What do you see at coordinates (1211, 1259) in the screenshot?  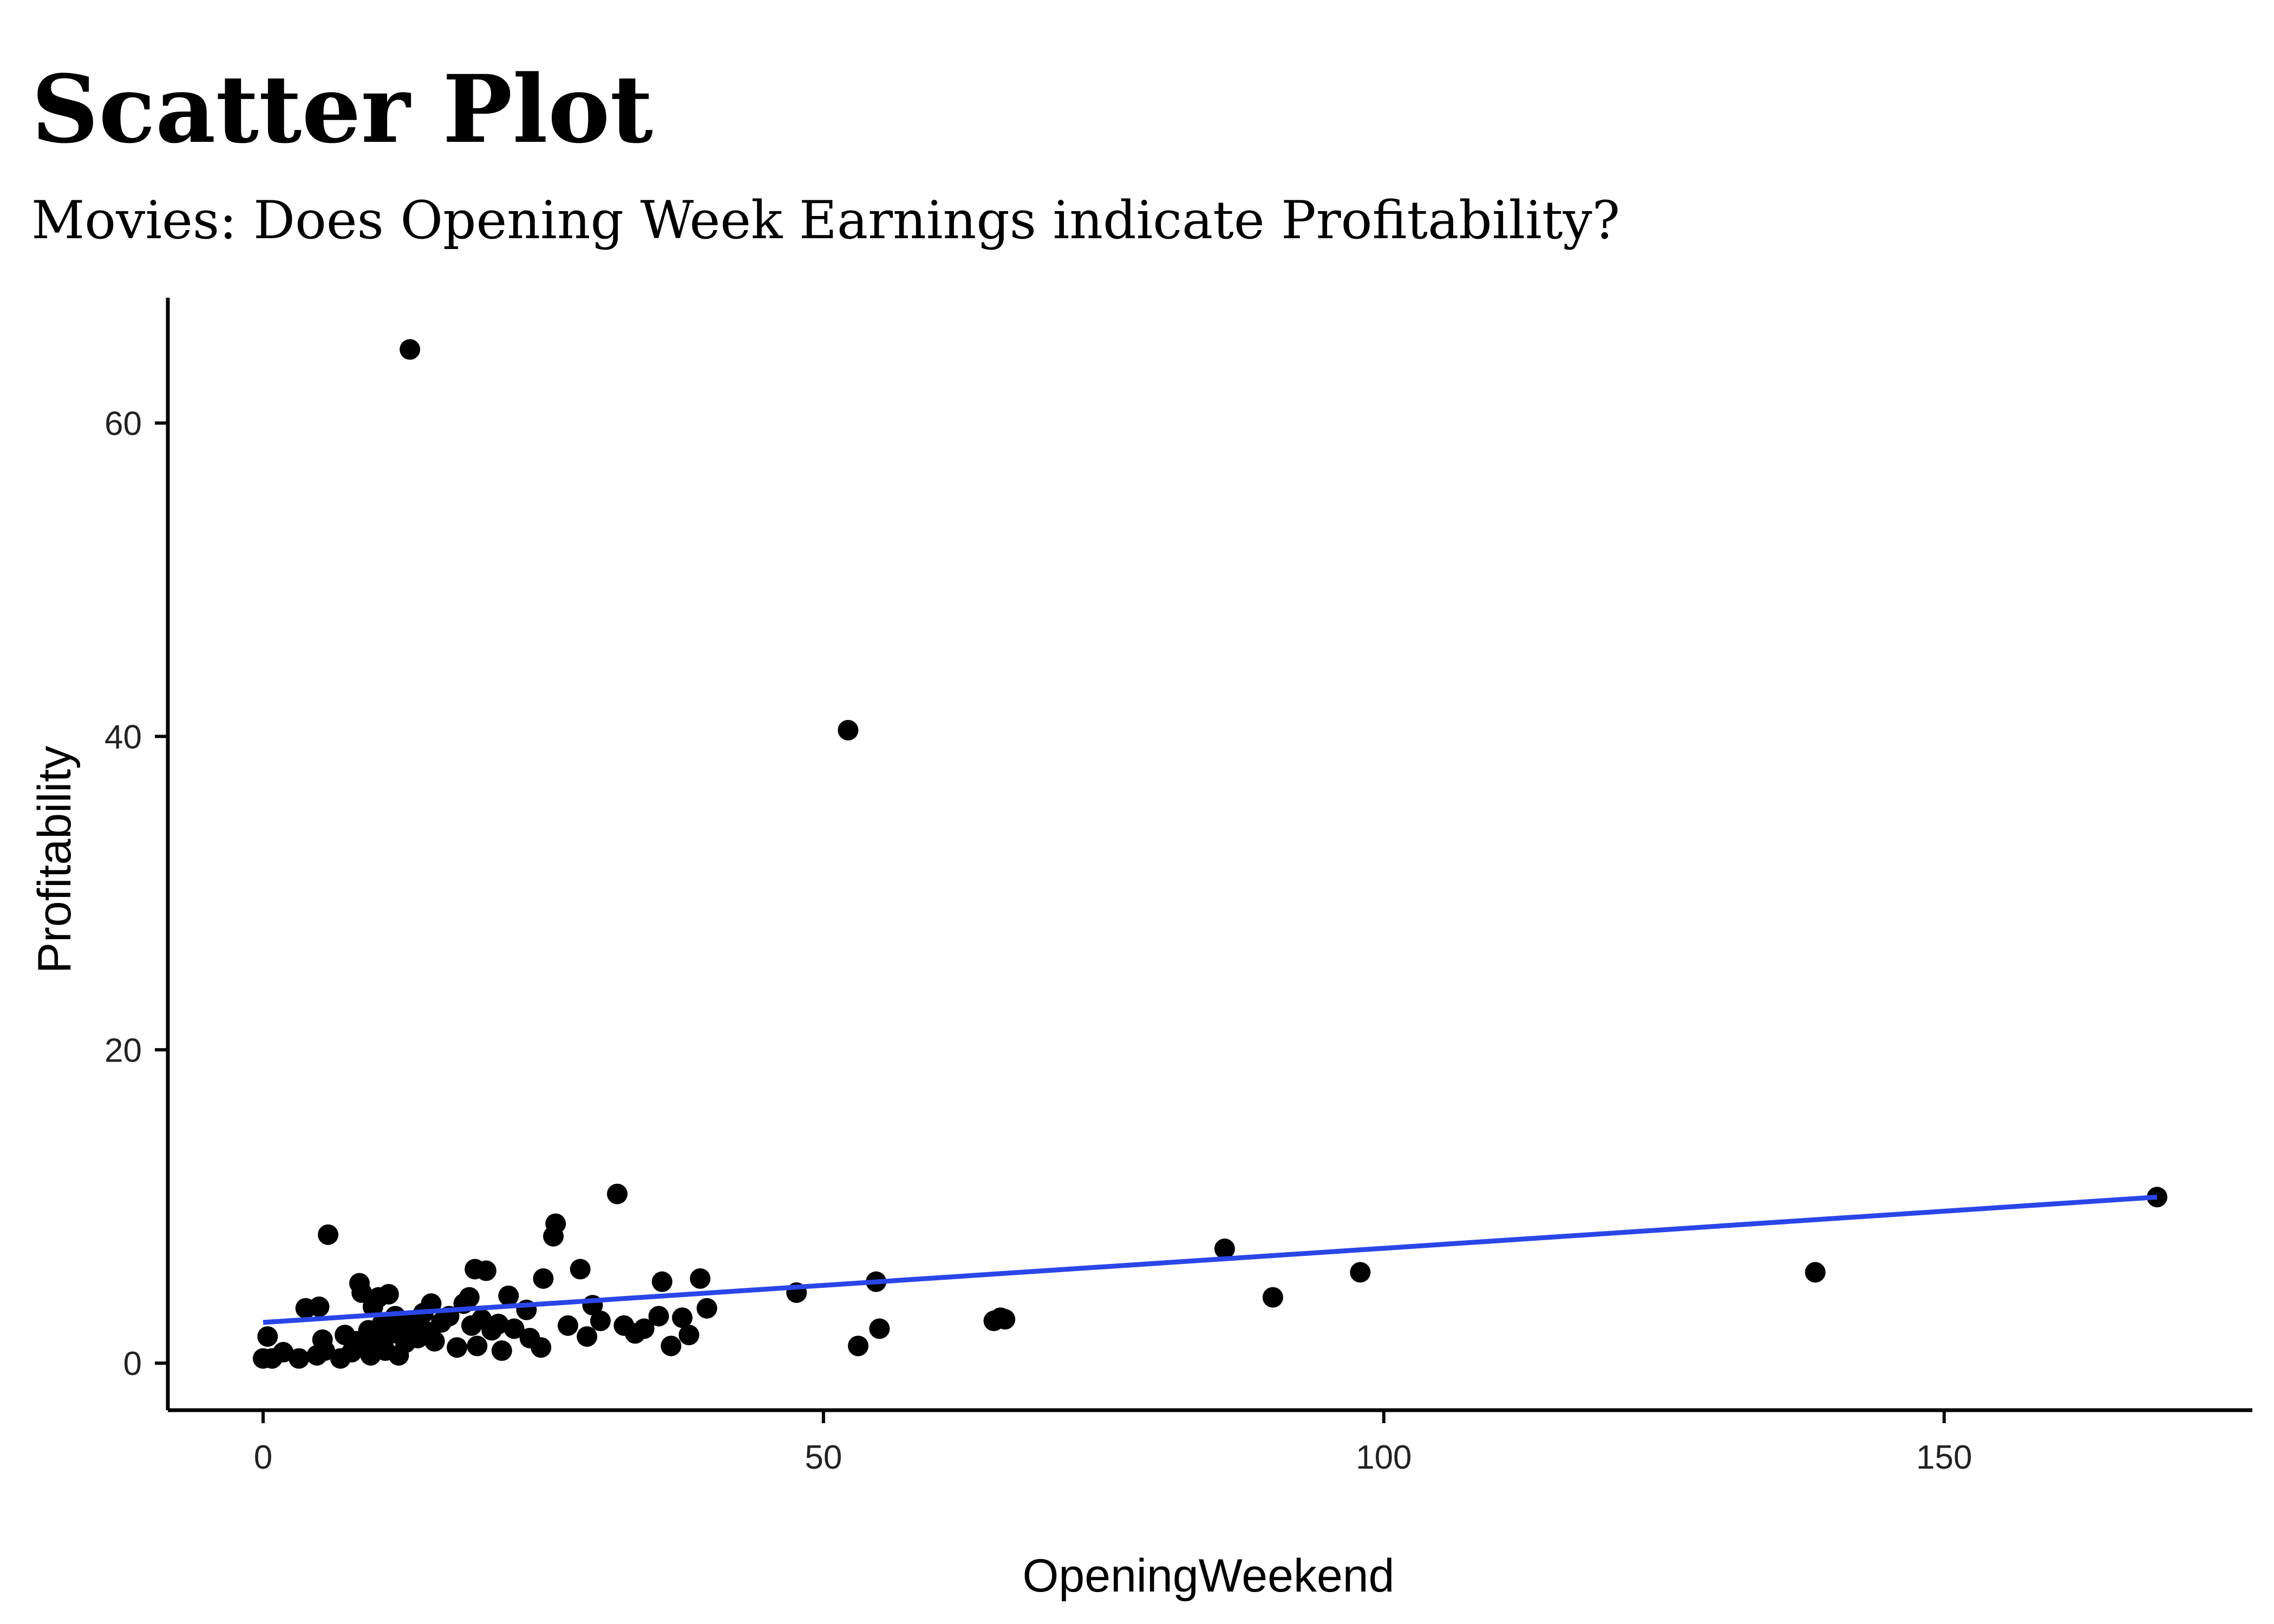 I see `trend-line` at bounding box center [1211, 1259].